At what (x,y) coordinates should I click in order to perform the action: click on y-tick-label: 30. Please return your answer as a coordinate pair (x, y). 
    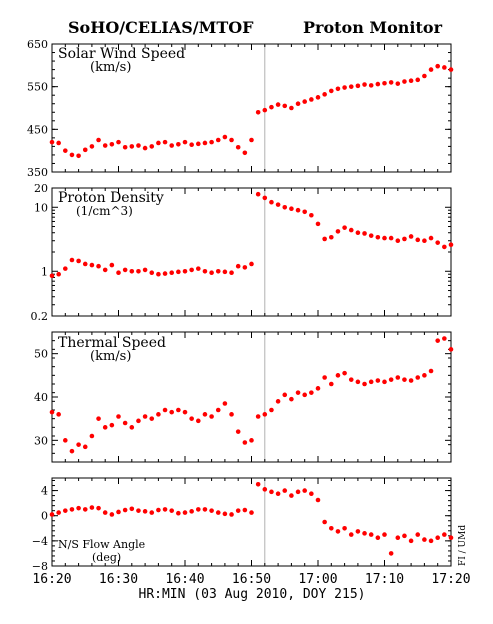
    Looking at the image, I should click on (41, 440).